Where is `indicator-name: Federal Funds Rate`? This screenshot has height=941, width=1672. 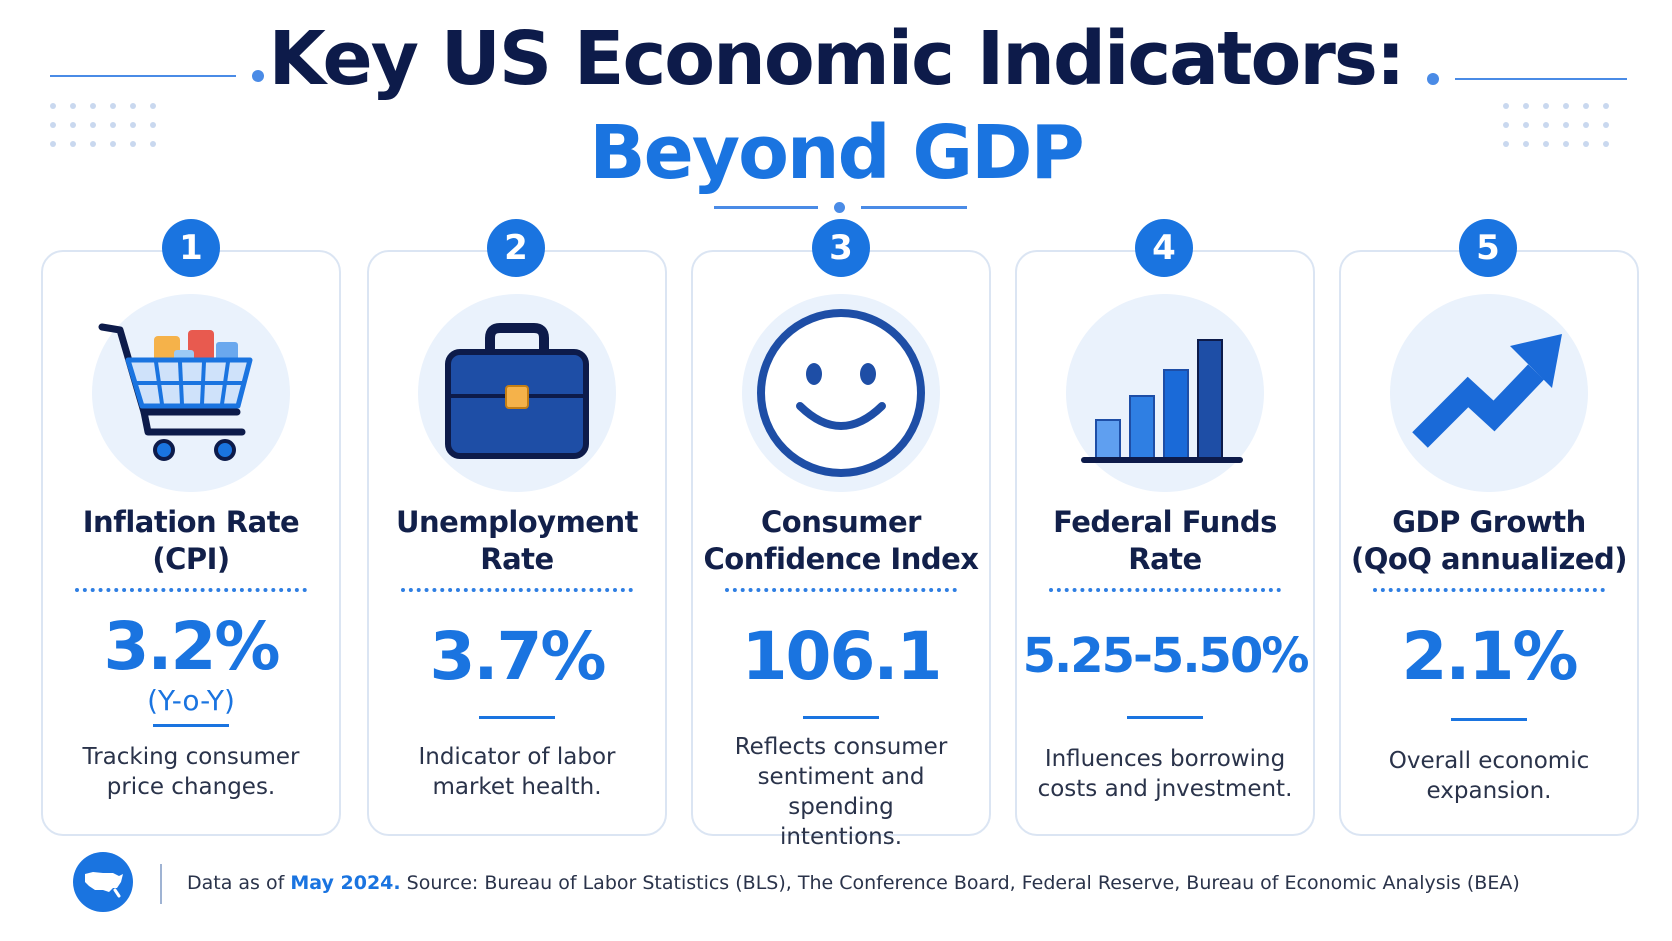 indicator-name: Federal Funds Rate is located at coordinates (1165, 540).